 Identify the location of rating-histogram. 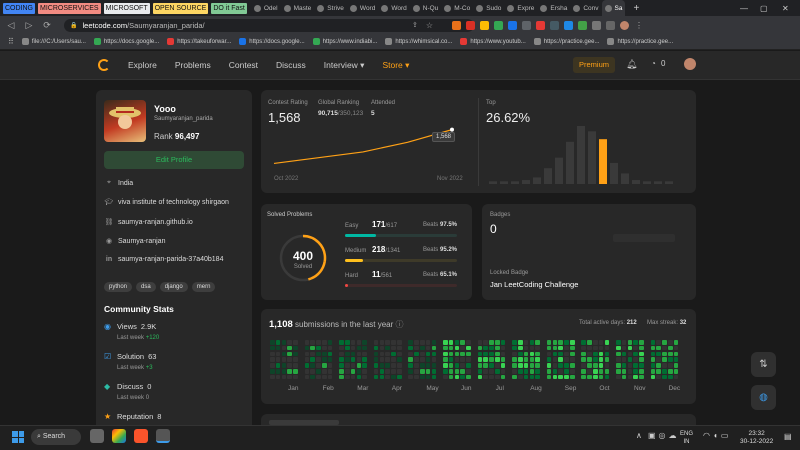
(586, 156).